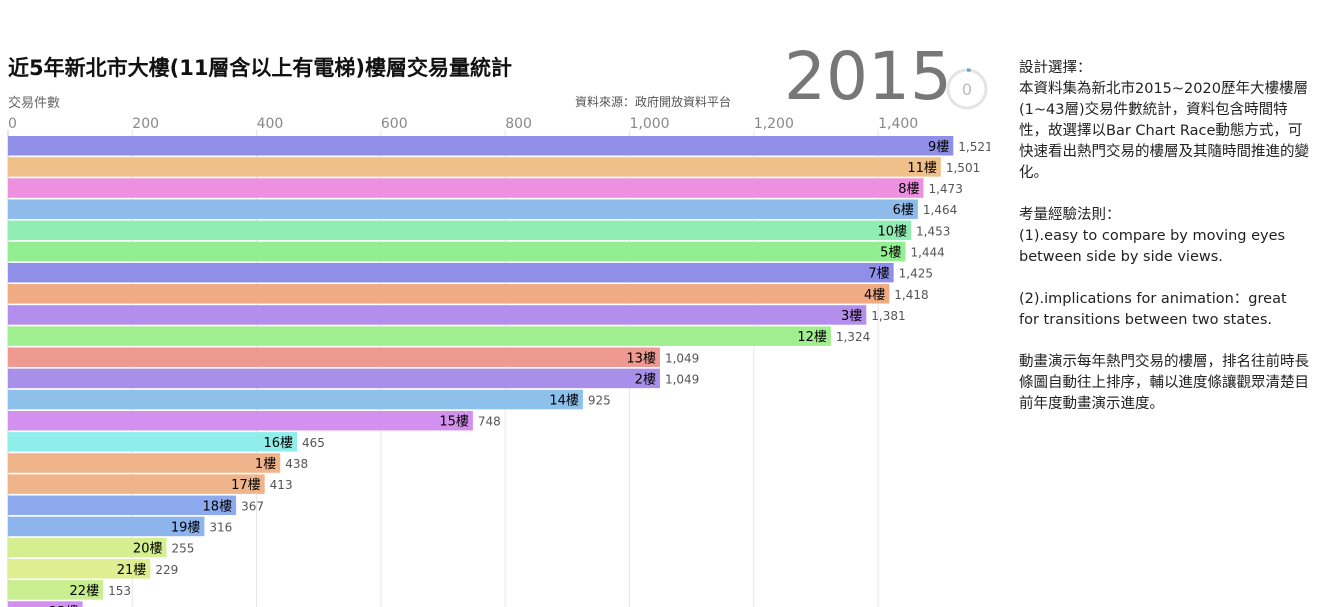  I want to click on bar-value-label: 925, so click(599, 401).